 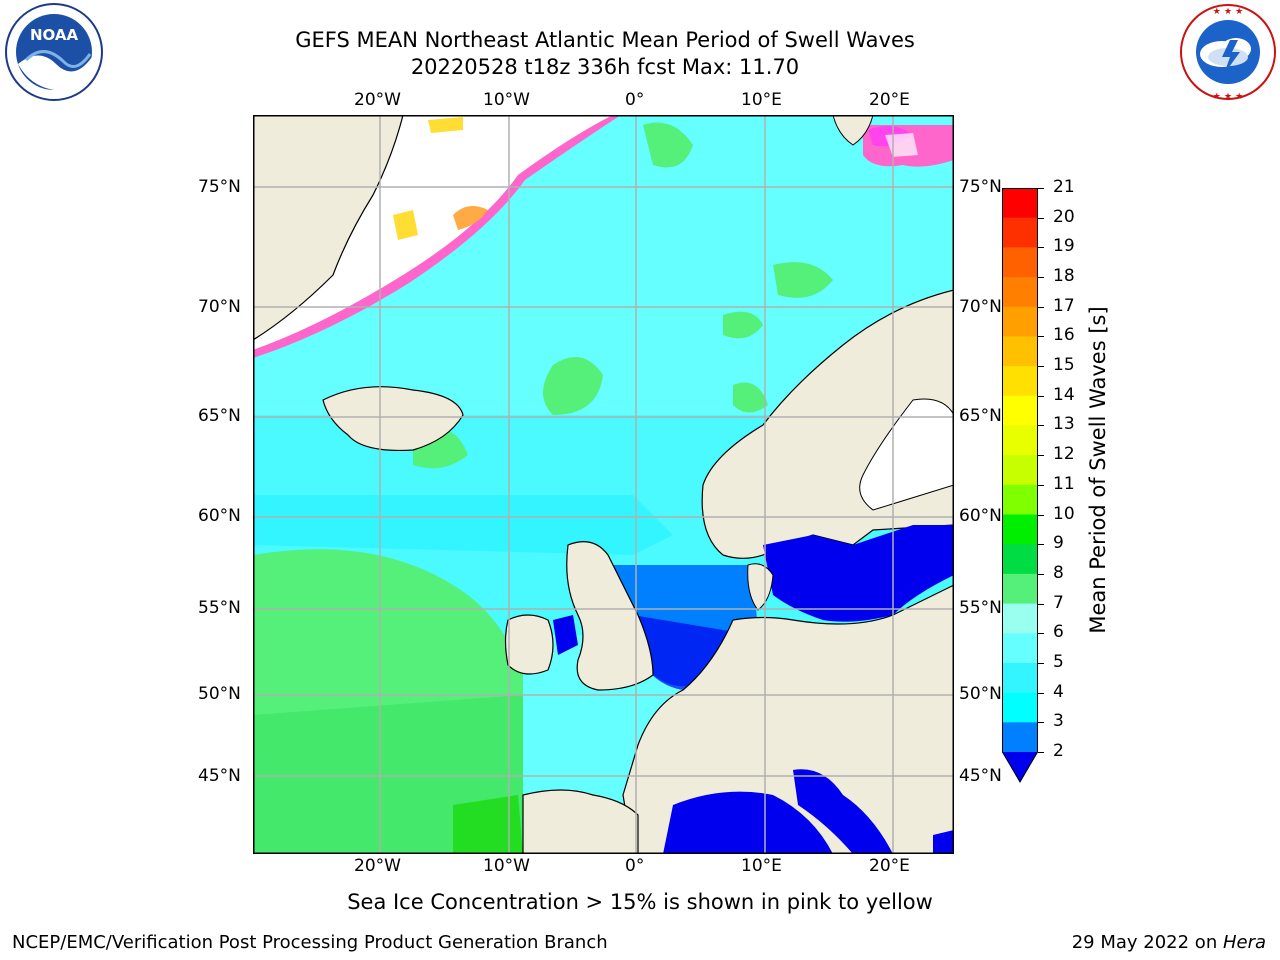 What do you see at coordinates (219, 416) in the screenshot?
I see `lat-label-left-65n: 65°N` at bounding box center [219, 416].